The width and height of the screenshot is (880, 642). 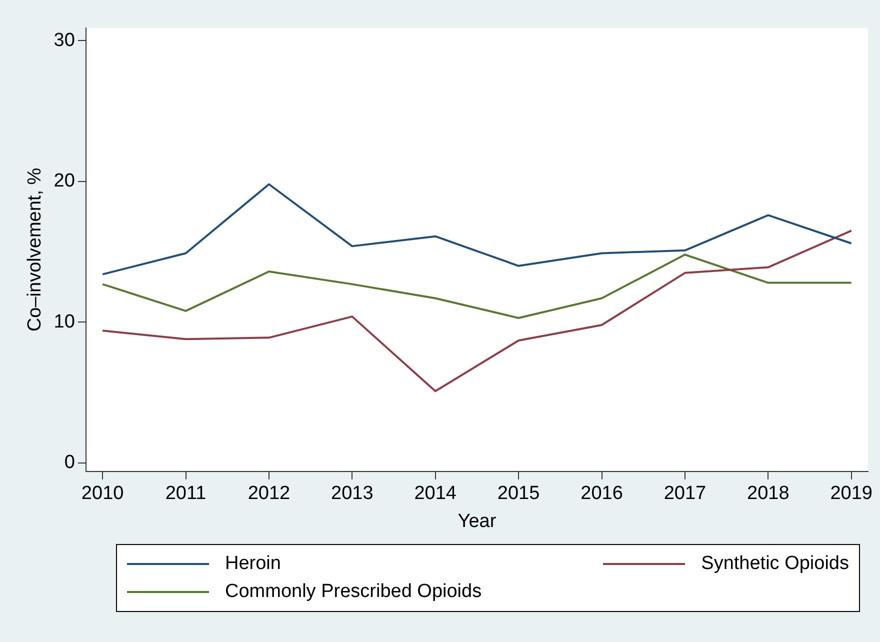 I want to click on x-tick-label: 2012, so click(x=269, y=493).